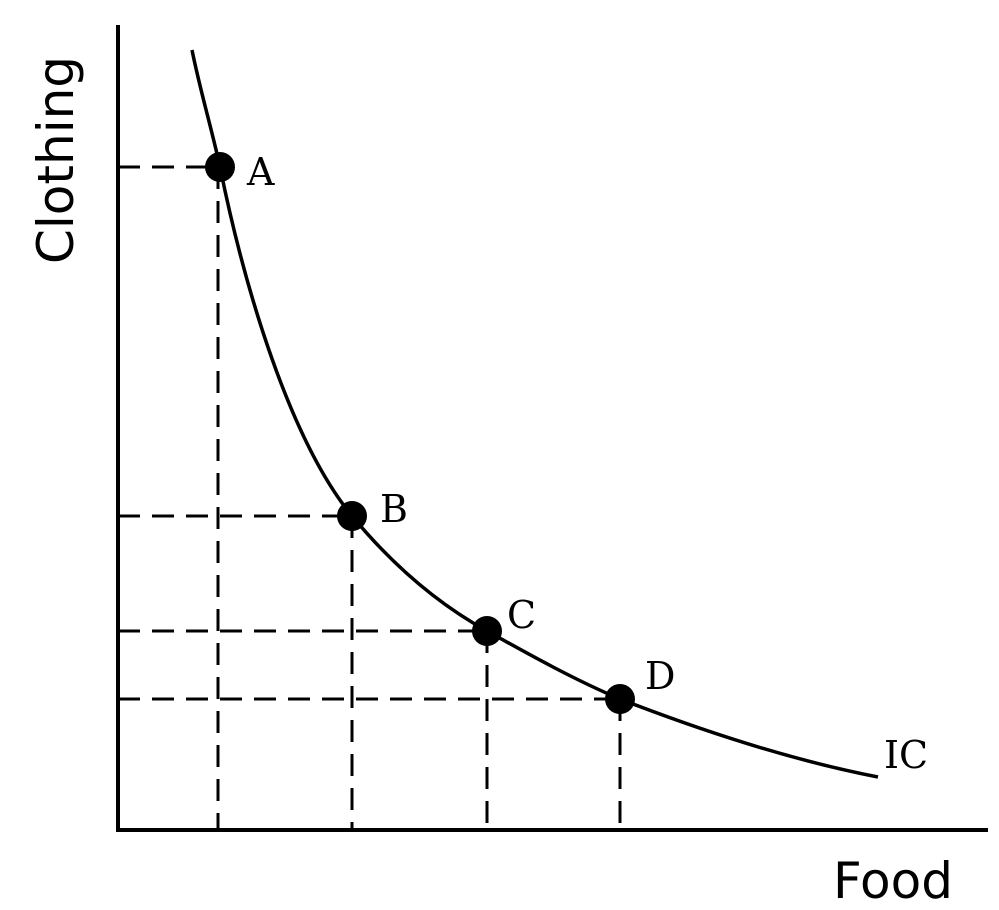 Image resolution: width=999 pixels, height=910 pixels. I want to click on y-axis-label: Clothing, so click(56, 160).